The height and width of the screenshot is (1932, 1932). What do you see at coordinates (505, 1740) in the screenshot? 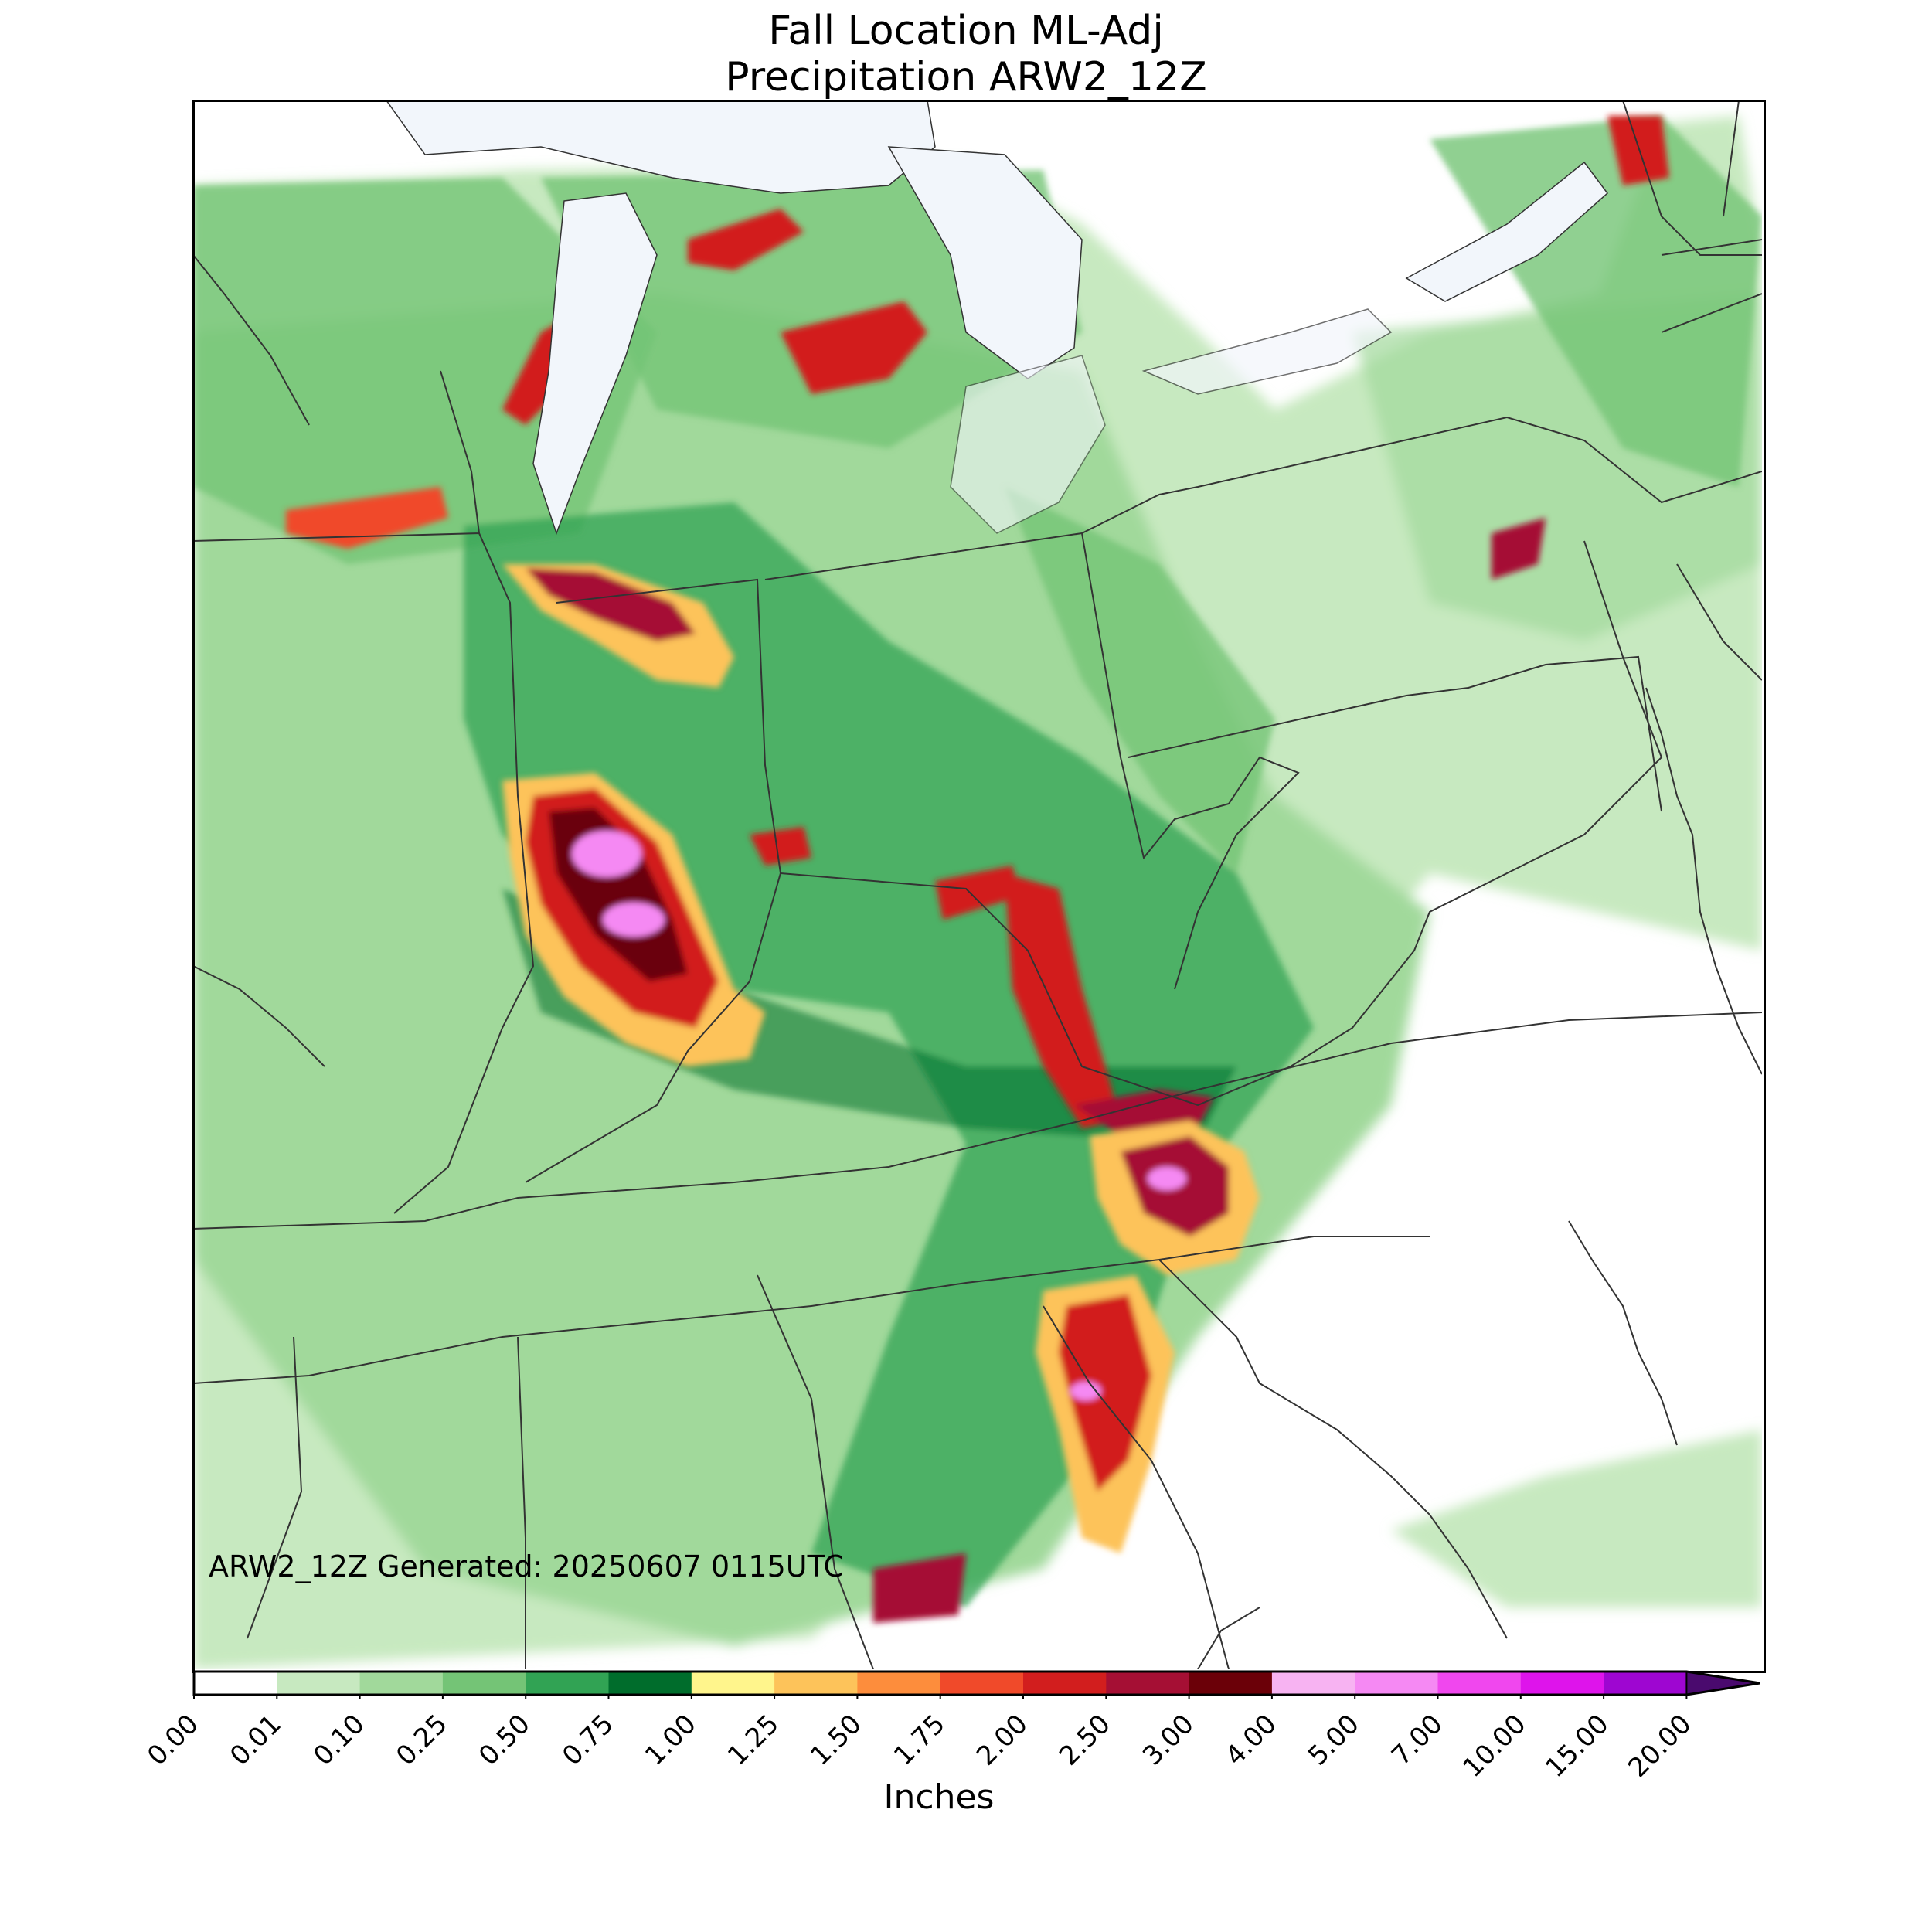
I see `colorbar-tick-label: 0.50` at bounding box center [505, 1740].